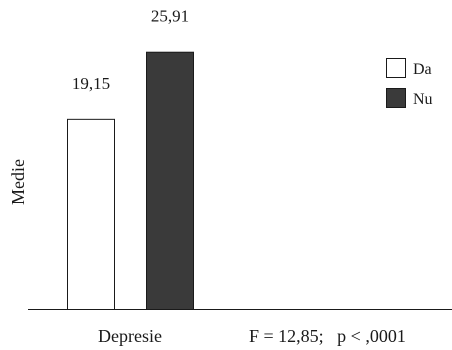  I want to click on bar-da, so click(91, 214).